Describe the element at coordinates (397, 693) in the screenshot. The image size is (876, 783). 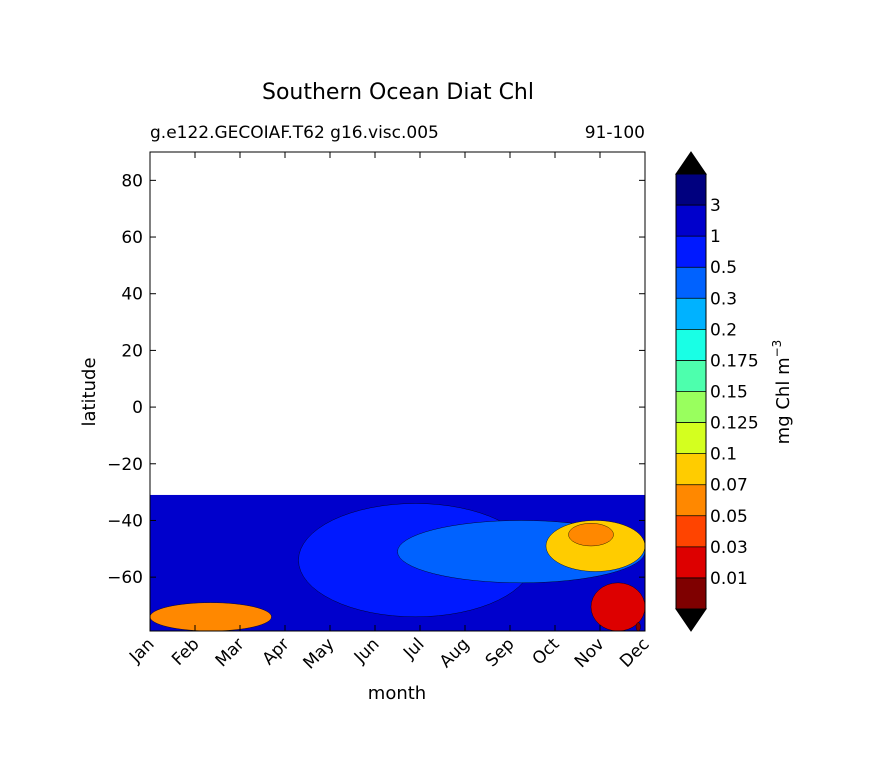
I see `x-axis-label: month` at that location.